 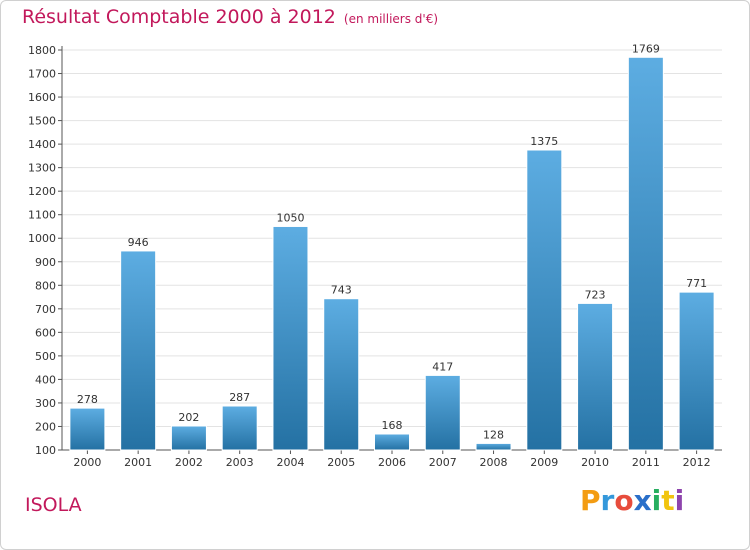 What do you see at coordinates (646, 48) in the screenshot?
I see `value-label: 1769` at bounding box center [646, 48].